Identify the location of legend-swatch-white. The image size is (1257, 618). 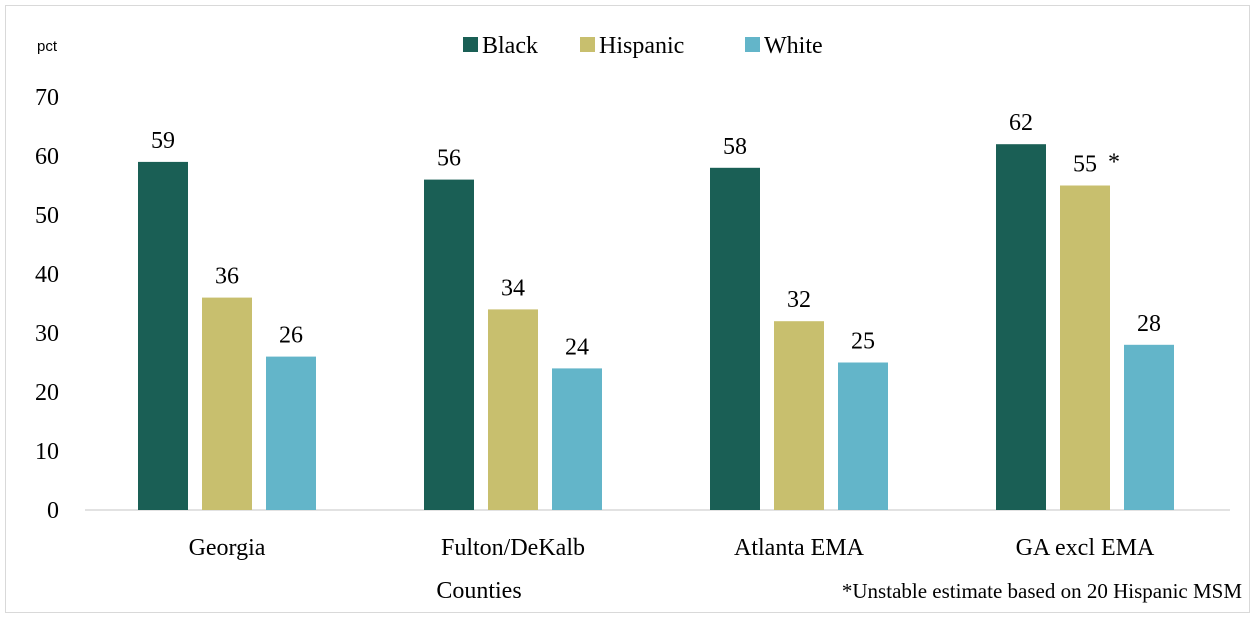
(752, 44).